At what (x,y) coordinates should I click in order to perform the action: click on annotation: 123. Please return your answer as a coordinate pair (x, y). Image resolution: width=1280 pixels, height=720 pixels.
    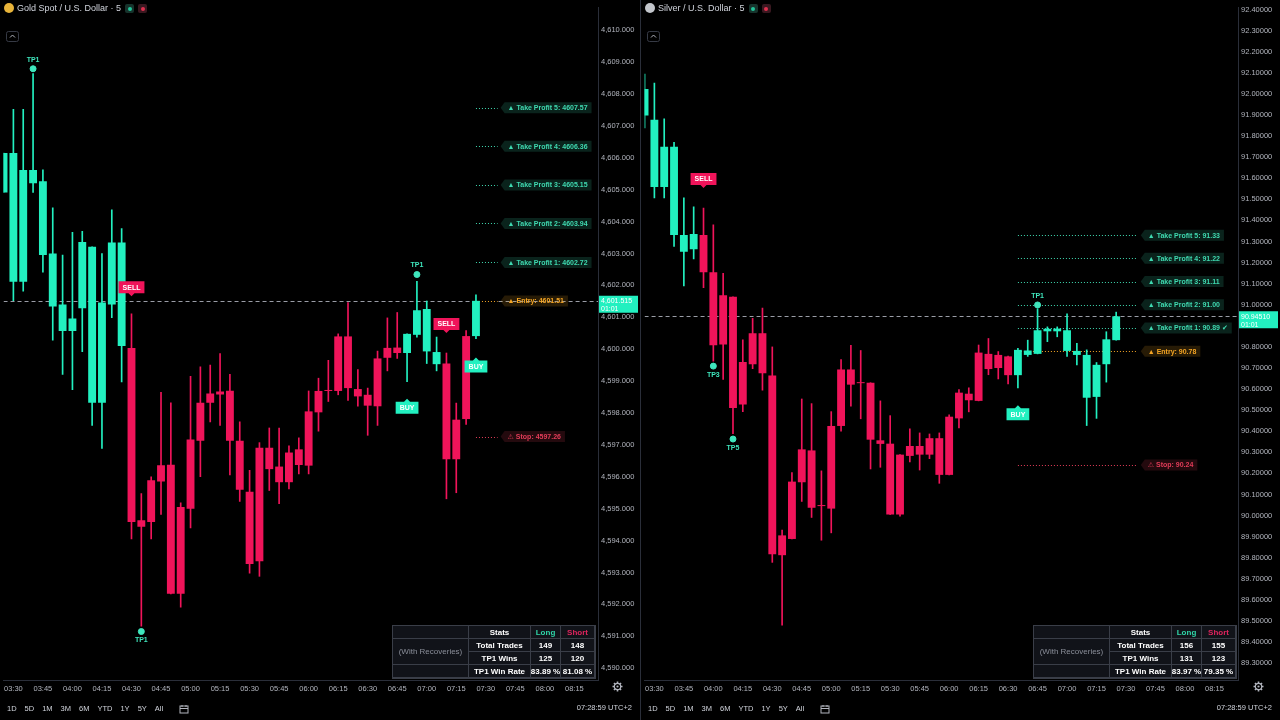
    Looking at the image, I should click on (1219, 658).